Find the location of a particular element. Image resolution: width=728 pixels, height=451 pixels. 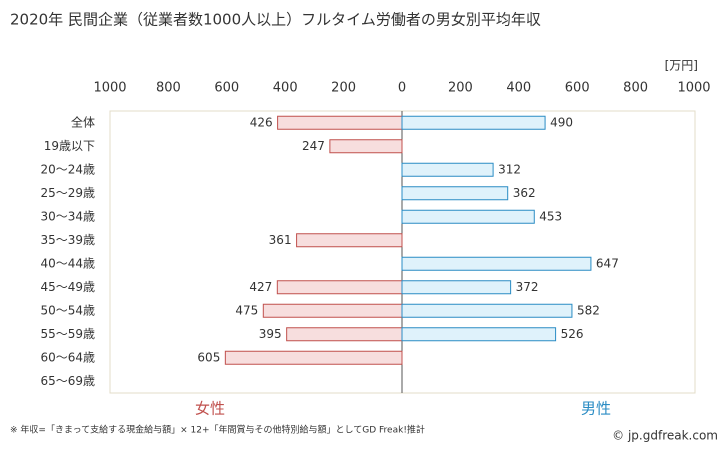

legend-label: 女性 is located at coordinates (210, 409).